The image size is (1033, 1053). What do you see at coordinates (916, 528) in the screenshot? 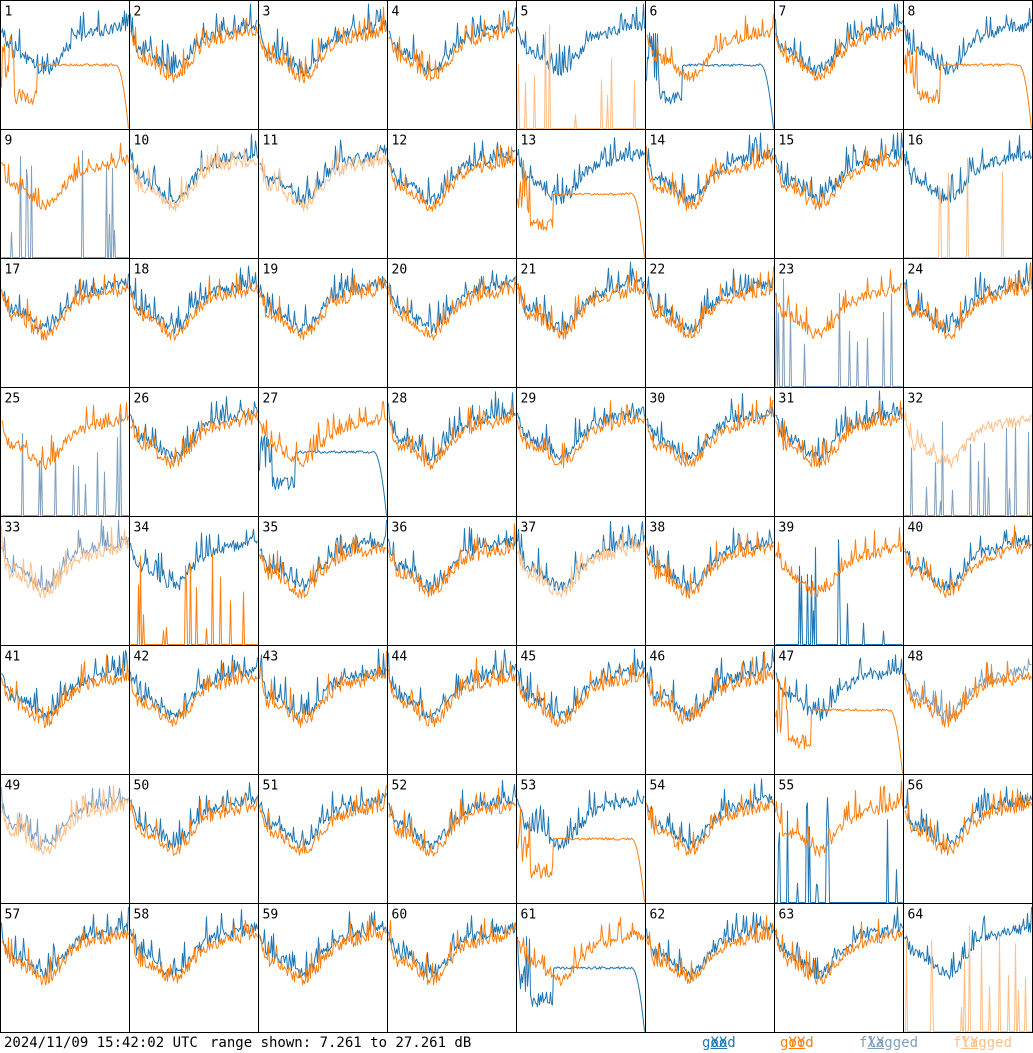
I see `panel-label-40: 40` at bounding box center [916, 528].